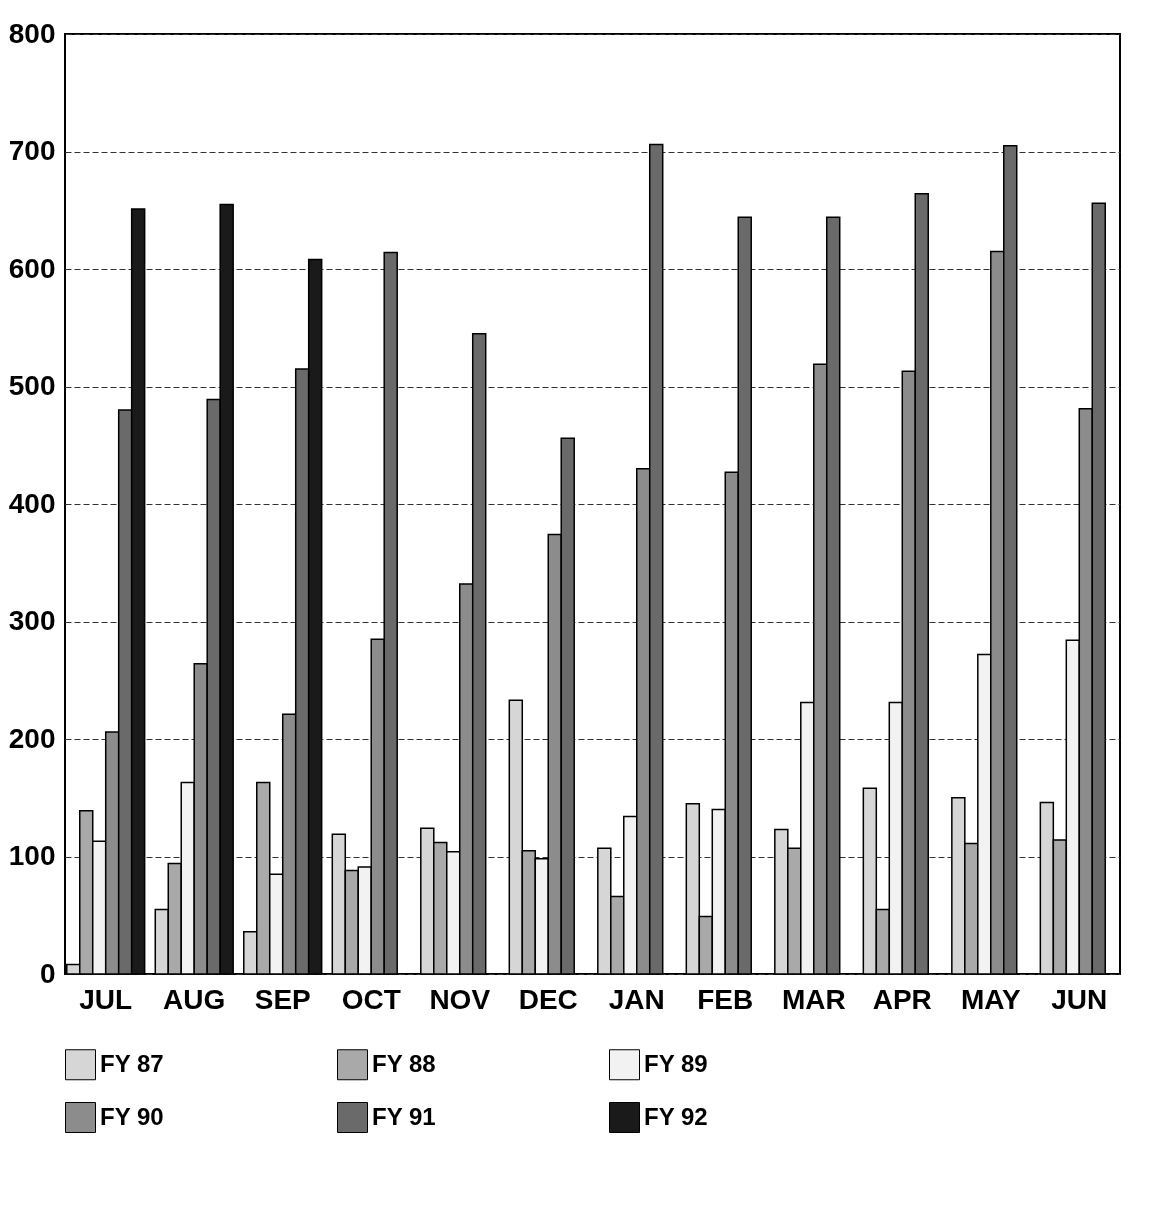 The height and width of the screenshot is (1213, 1162). Describe the element at coordinates (32, 385) in the screenshot. I see `y-tick-label: 500` at that location.